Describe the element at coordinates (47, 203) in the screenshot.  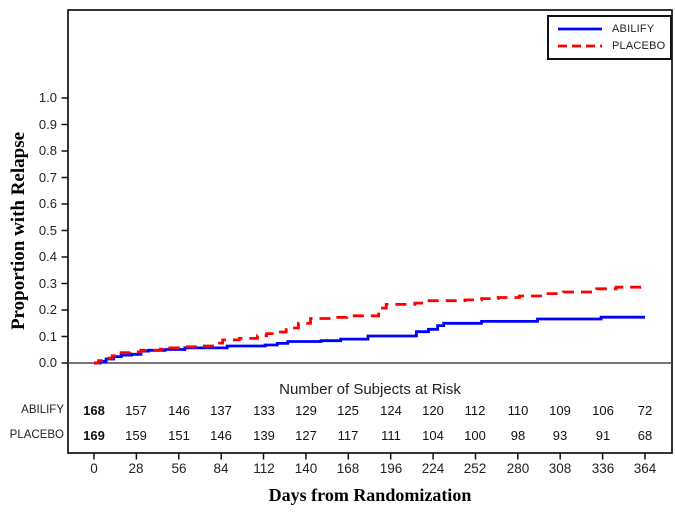
I see `y-tick-label: 0.6` at that location.